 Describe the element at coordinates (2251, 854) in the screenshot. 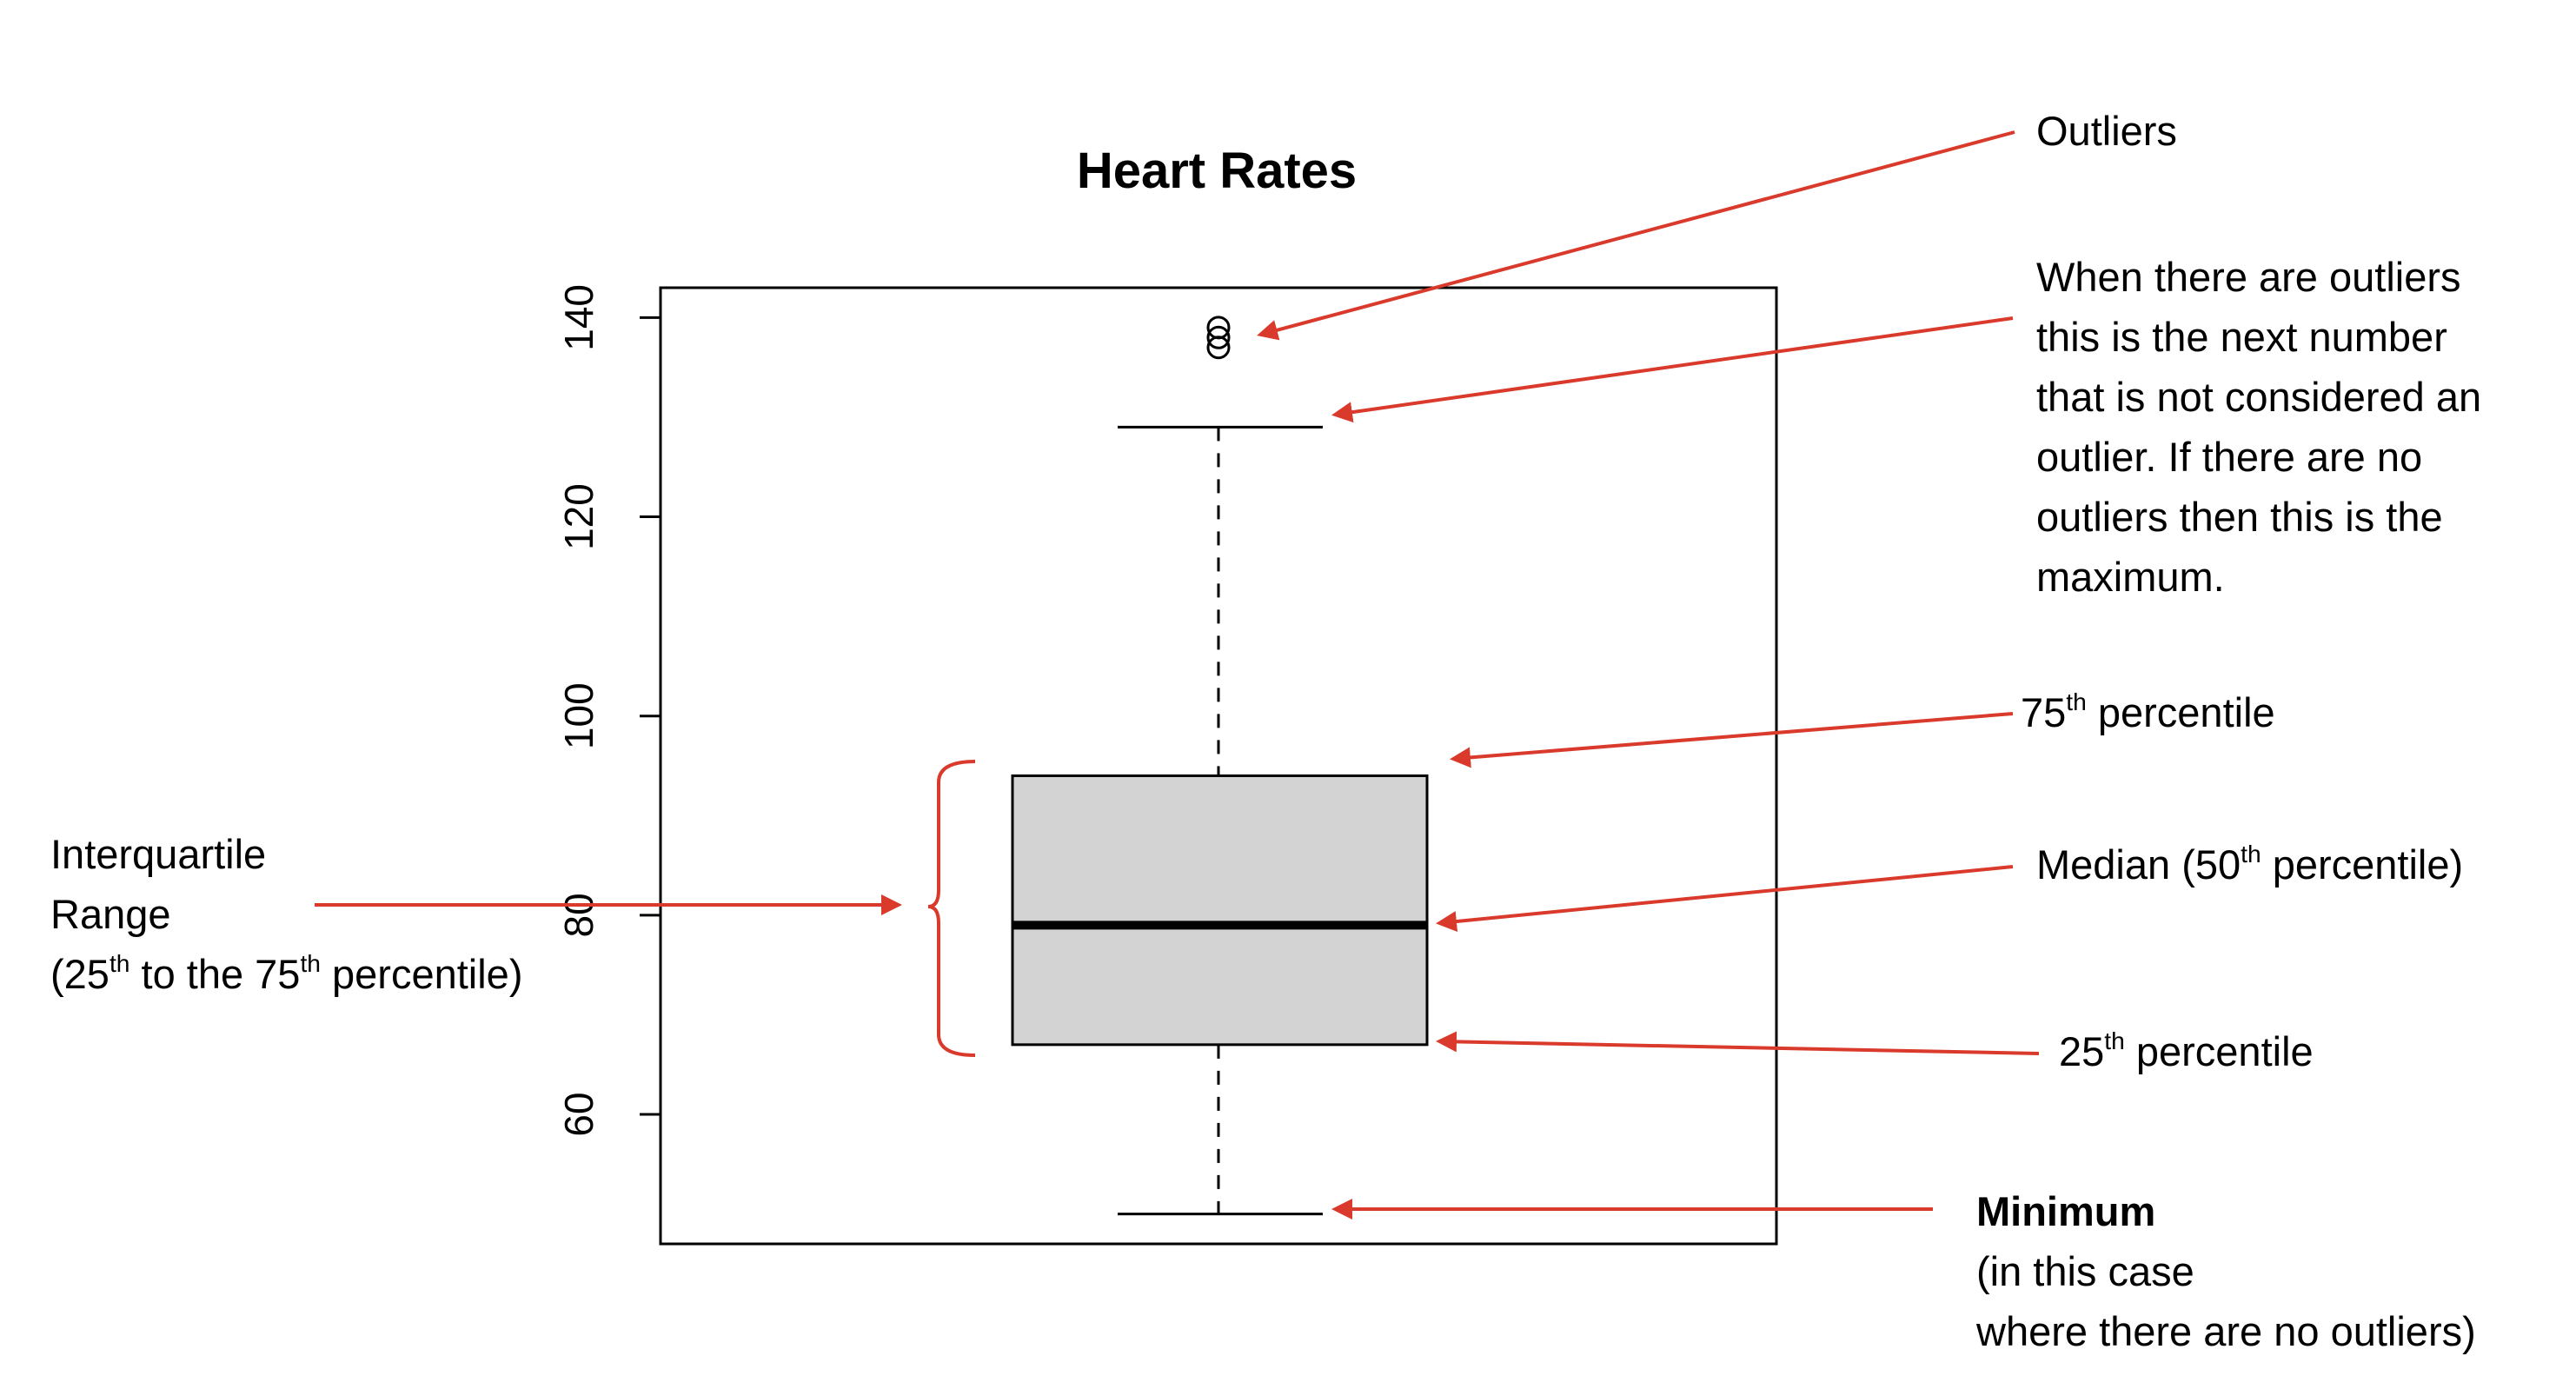

I see `median-superscript: th` at that location.